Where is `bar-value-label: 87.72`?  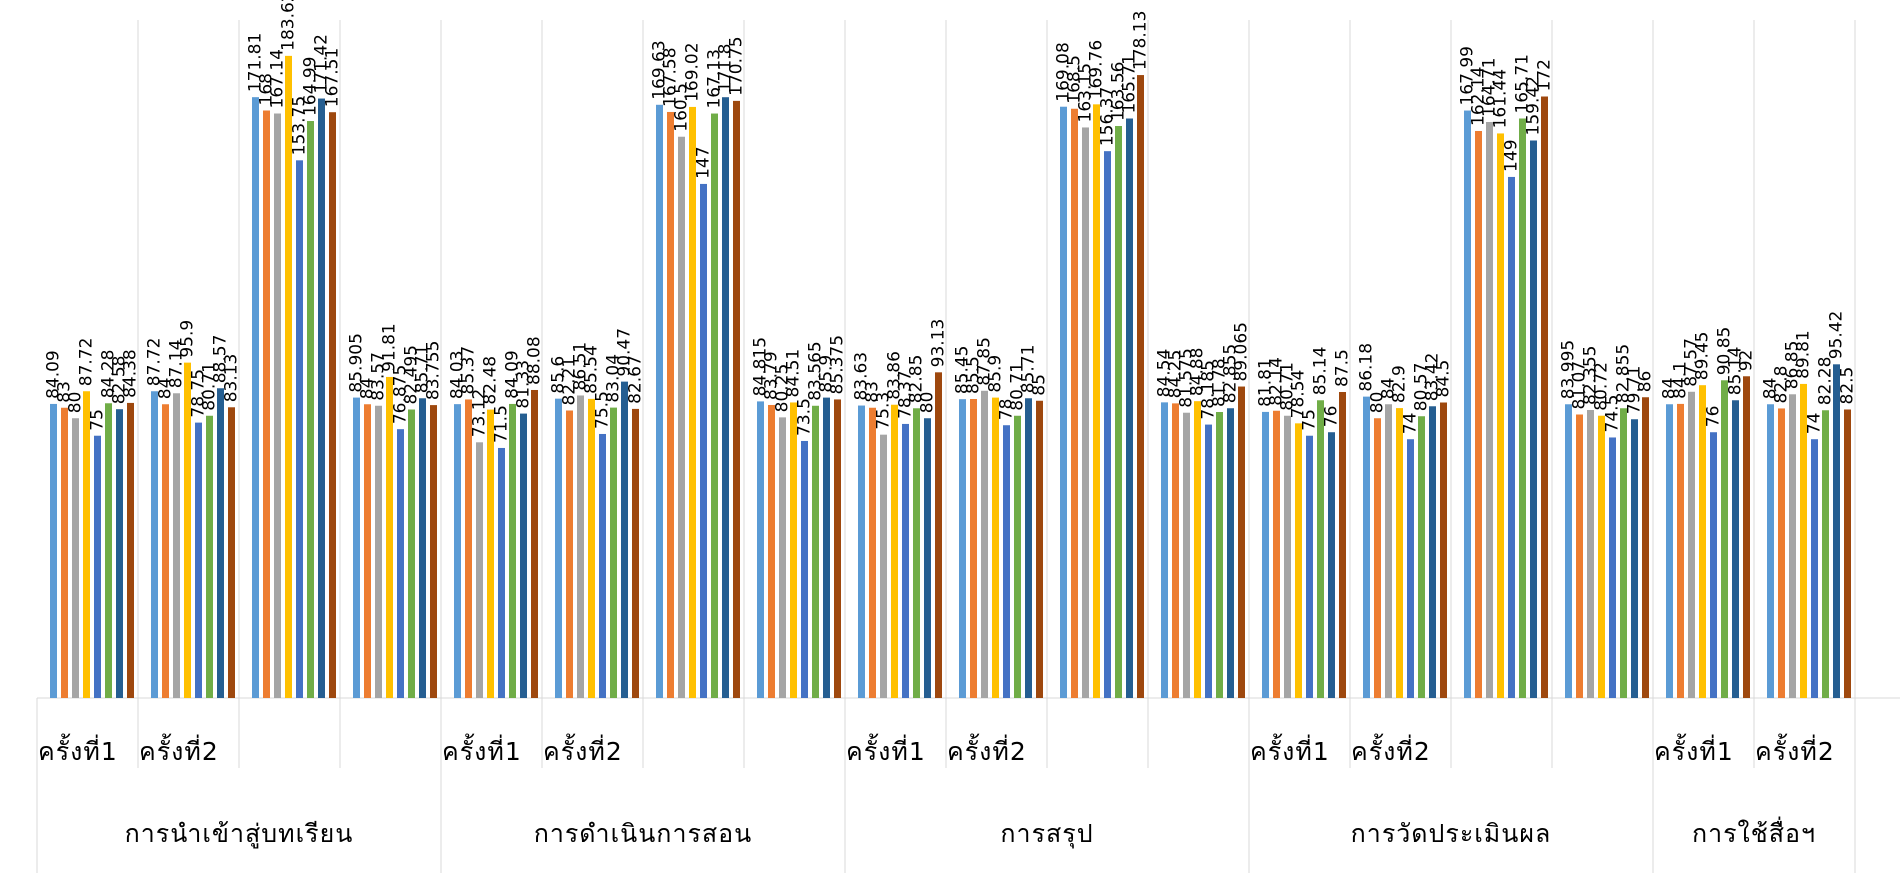
bar-value-label: 87.72 is located at coordinates (155, 362).